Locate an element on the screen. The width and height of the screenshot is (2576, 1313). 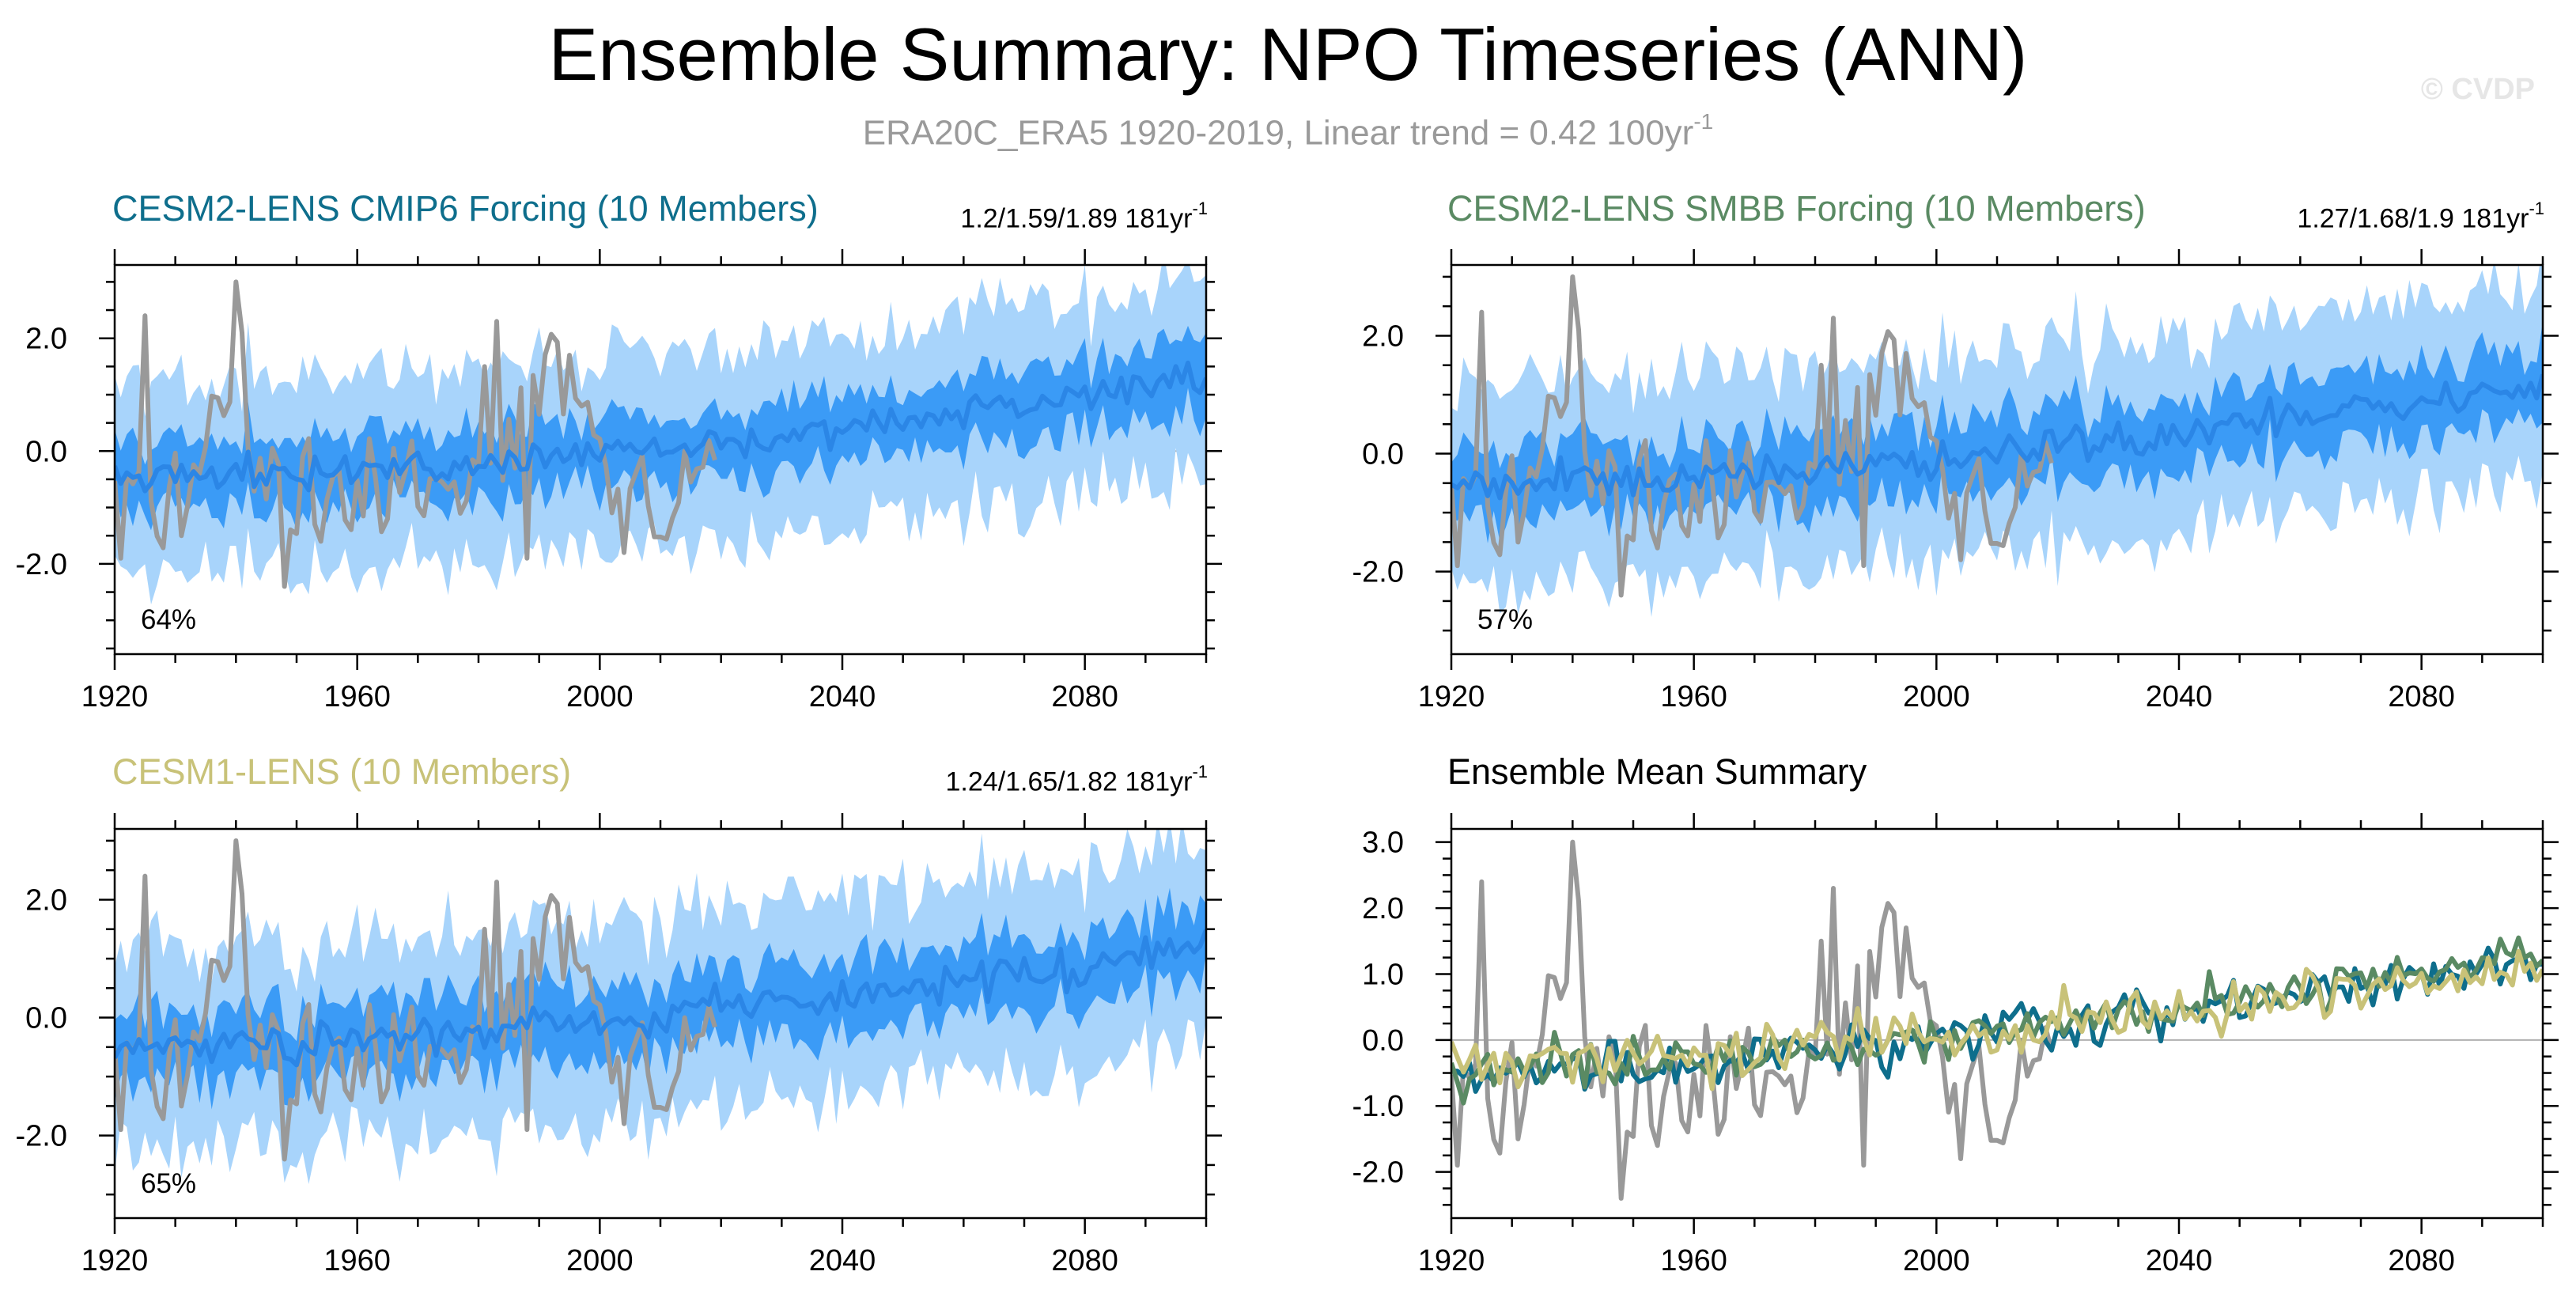
y-tick-label: -1.0 is located at coordinates (1378, 1106).